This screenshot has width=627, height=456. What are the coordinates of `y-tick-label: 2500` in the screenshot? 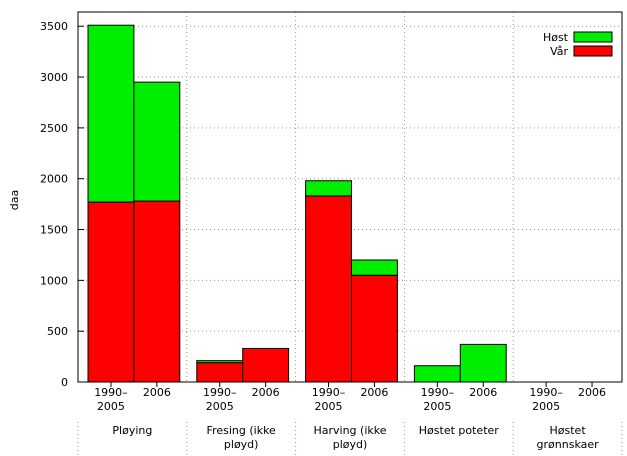 It's located at (54, 128).